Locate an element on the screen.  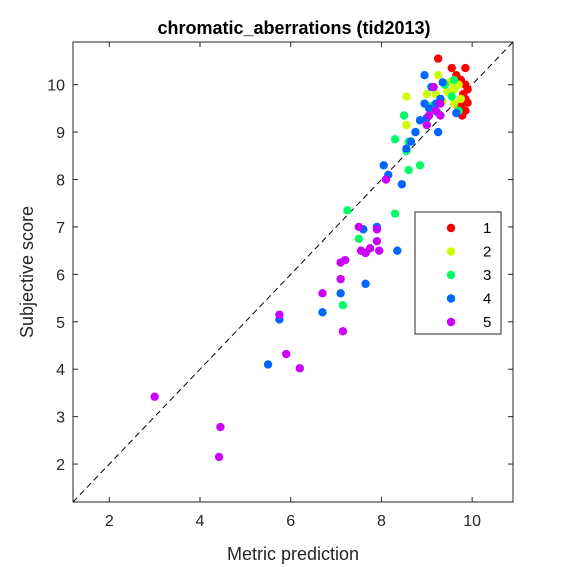
x-tick-label: 8 is located at coordinates (381, 521).